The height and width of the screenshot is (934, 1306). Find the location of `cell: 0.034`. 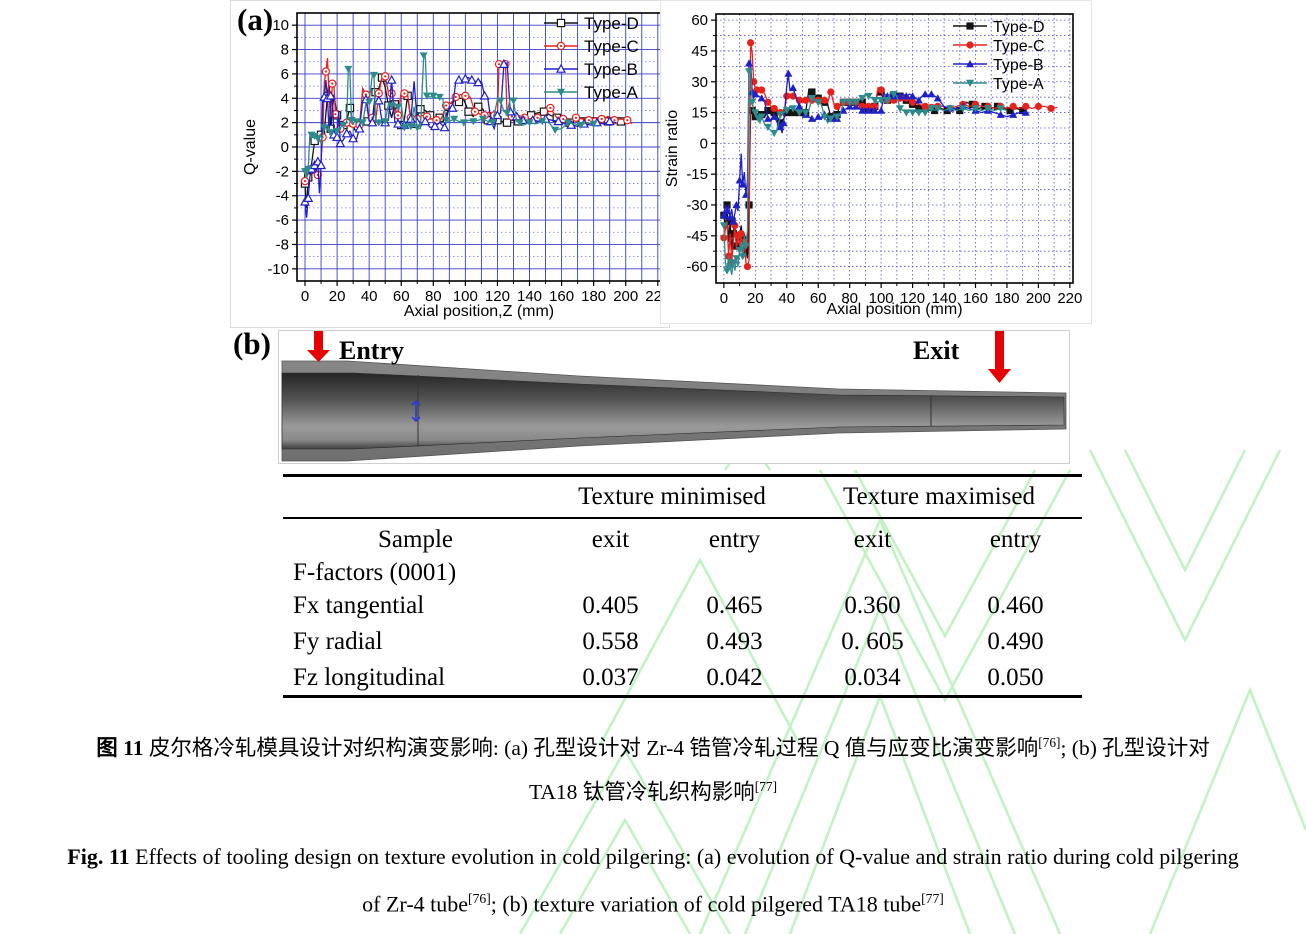

cell: 0.034 is located at coordinates (872, 677).